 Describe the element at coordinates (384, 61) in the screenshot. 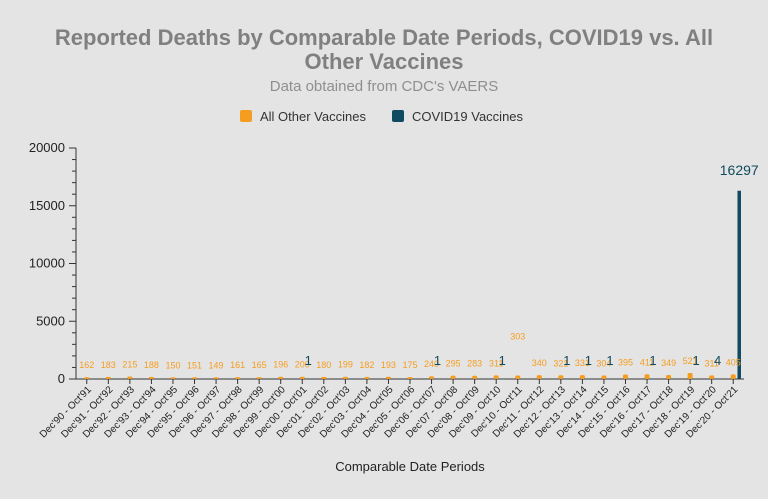

I see `chart-title-line-2: Other Vaccines` at that location.